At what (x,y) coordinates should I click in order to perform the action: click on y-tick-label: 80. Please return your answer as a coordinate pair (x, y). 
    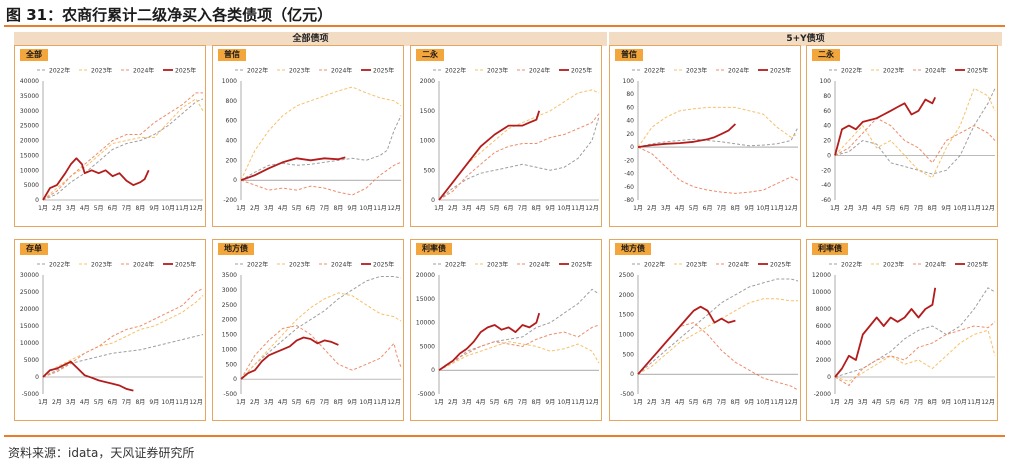
    Looking at the image, I should click on (827, 96).